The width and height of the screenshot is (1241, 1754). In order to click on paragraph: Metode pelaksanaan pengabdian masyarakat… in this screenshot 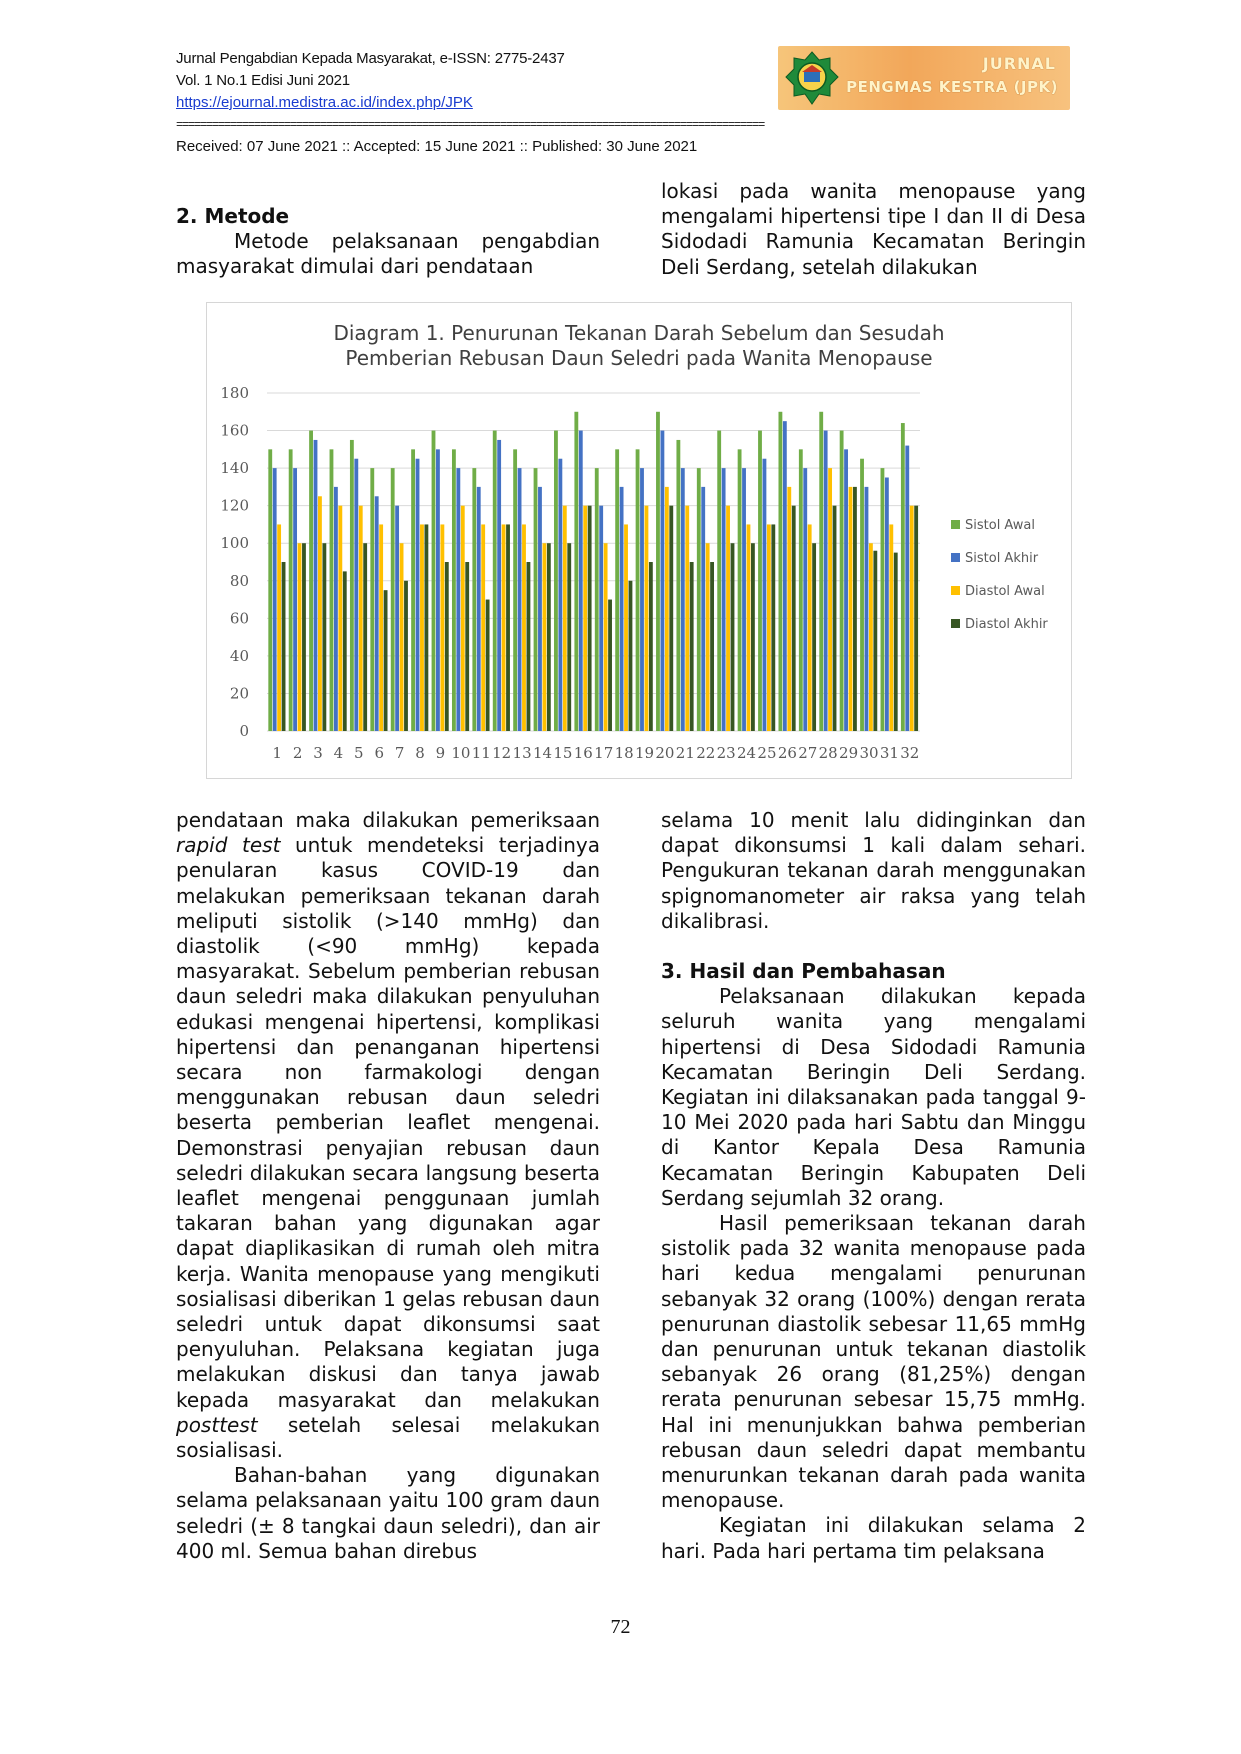, I will do `click(388, 254)`.